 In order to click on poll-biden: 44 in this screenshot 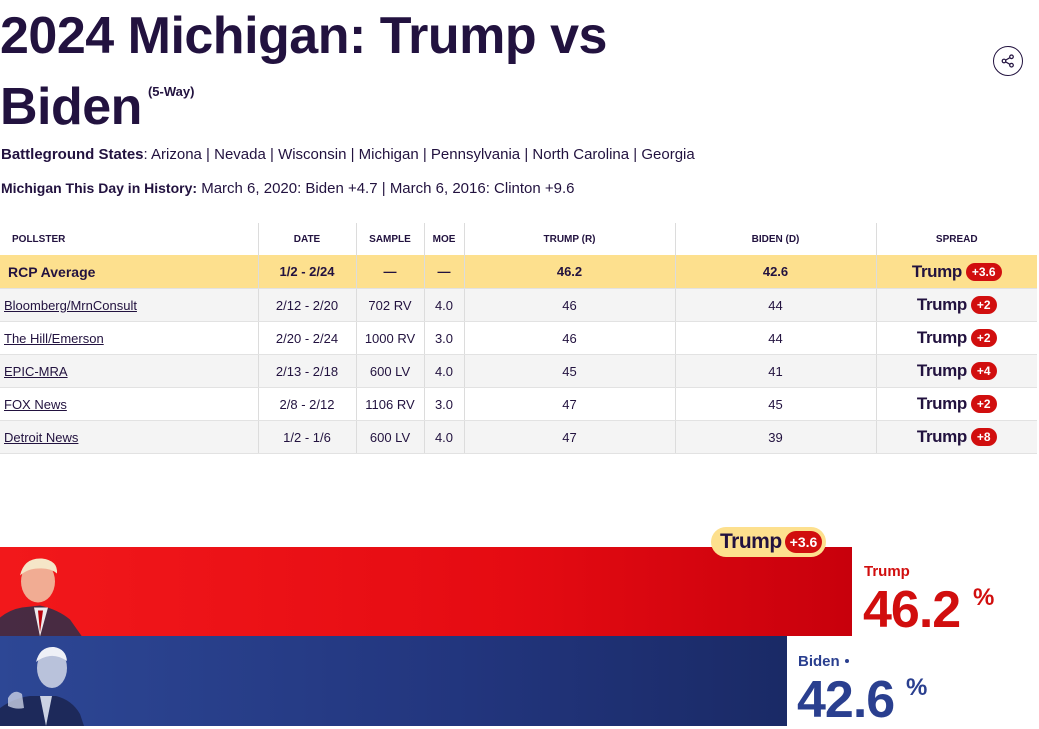, I will do `click(776, 305)`.